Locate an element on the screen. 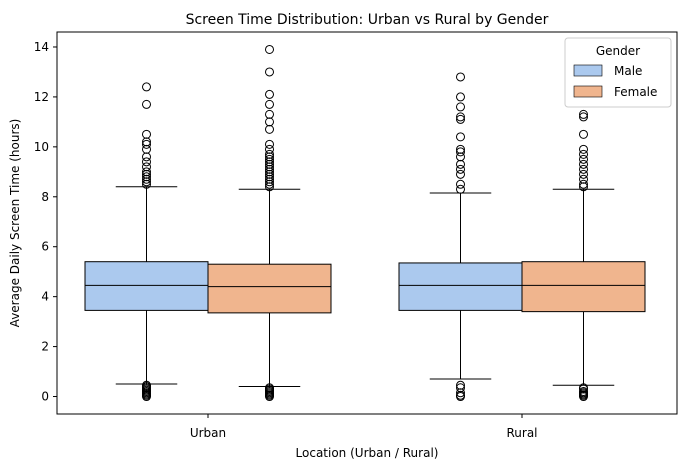 The height and width of the screenshot is (470, 686). y-tick-label: 0 is located at coordinates (45, 397).